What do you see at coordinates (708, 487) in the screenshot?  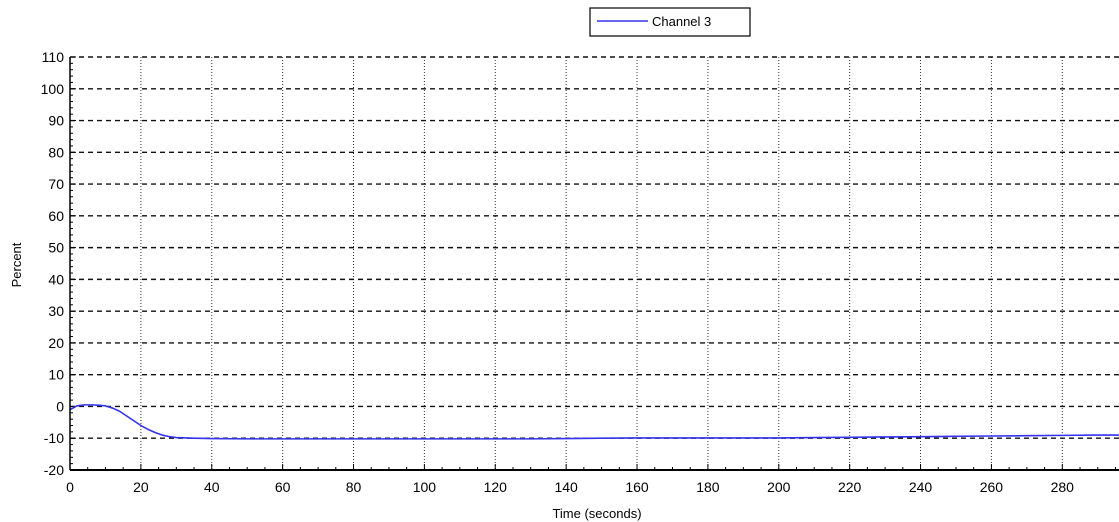 I see `x-tick-label: 180` at bounding box center [708, 487].